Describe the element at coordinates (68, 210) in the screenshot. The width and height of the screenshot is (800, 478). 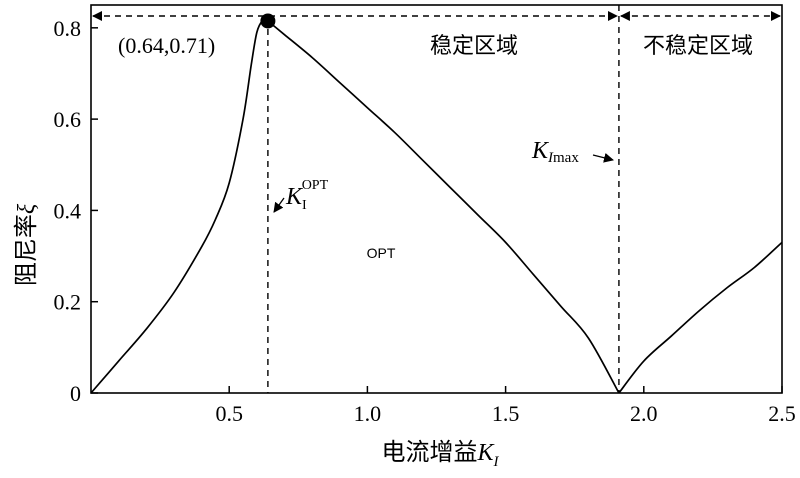
I see `y-tick-label: 0.4` at that location.